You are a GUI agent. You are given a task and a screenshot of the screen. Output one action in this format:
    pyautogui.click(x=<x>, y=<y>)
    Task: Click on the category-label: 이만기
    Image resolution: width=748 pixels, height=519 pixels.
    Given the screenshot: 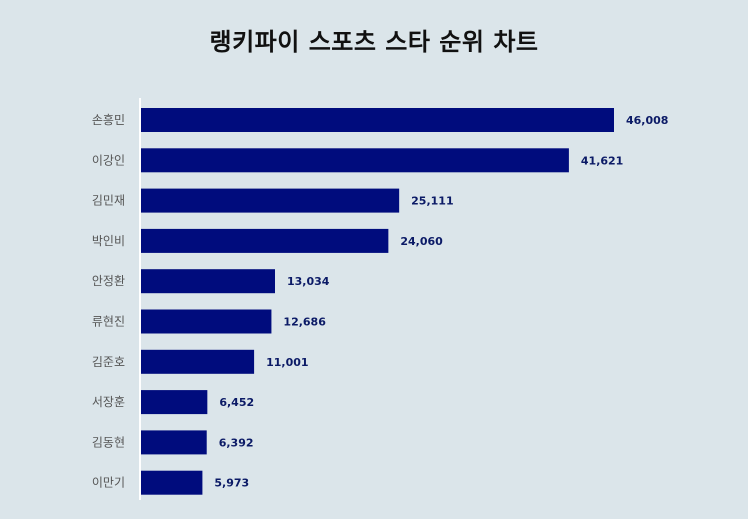 What is the action you would take?
    pyautogui.click(x=108, y=483)
    